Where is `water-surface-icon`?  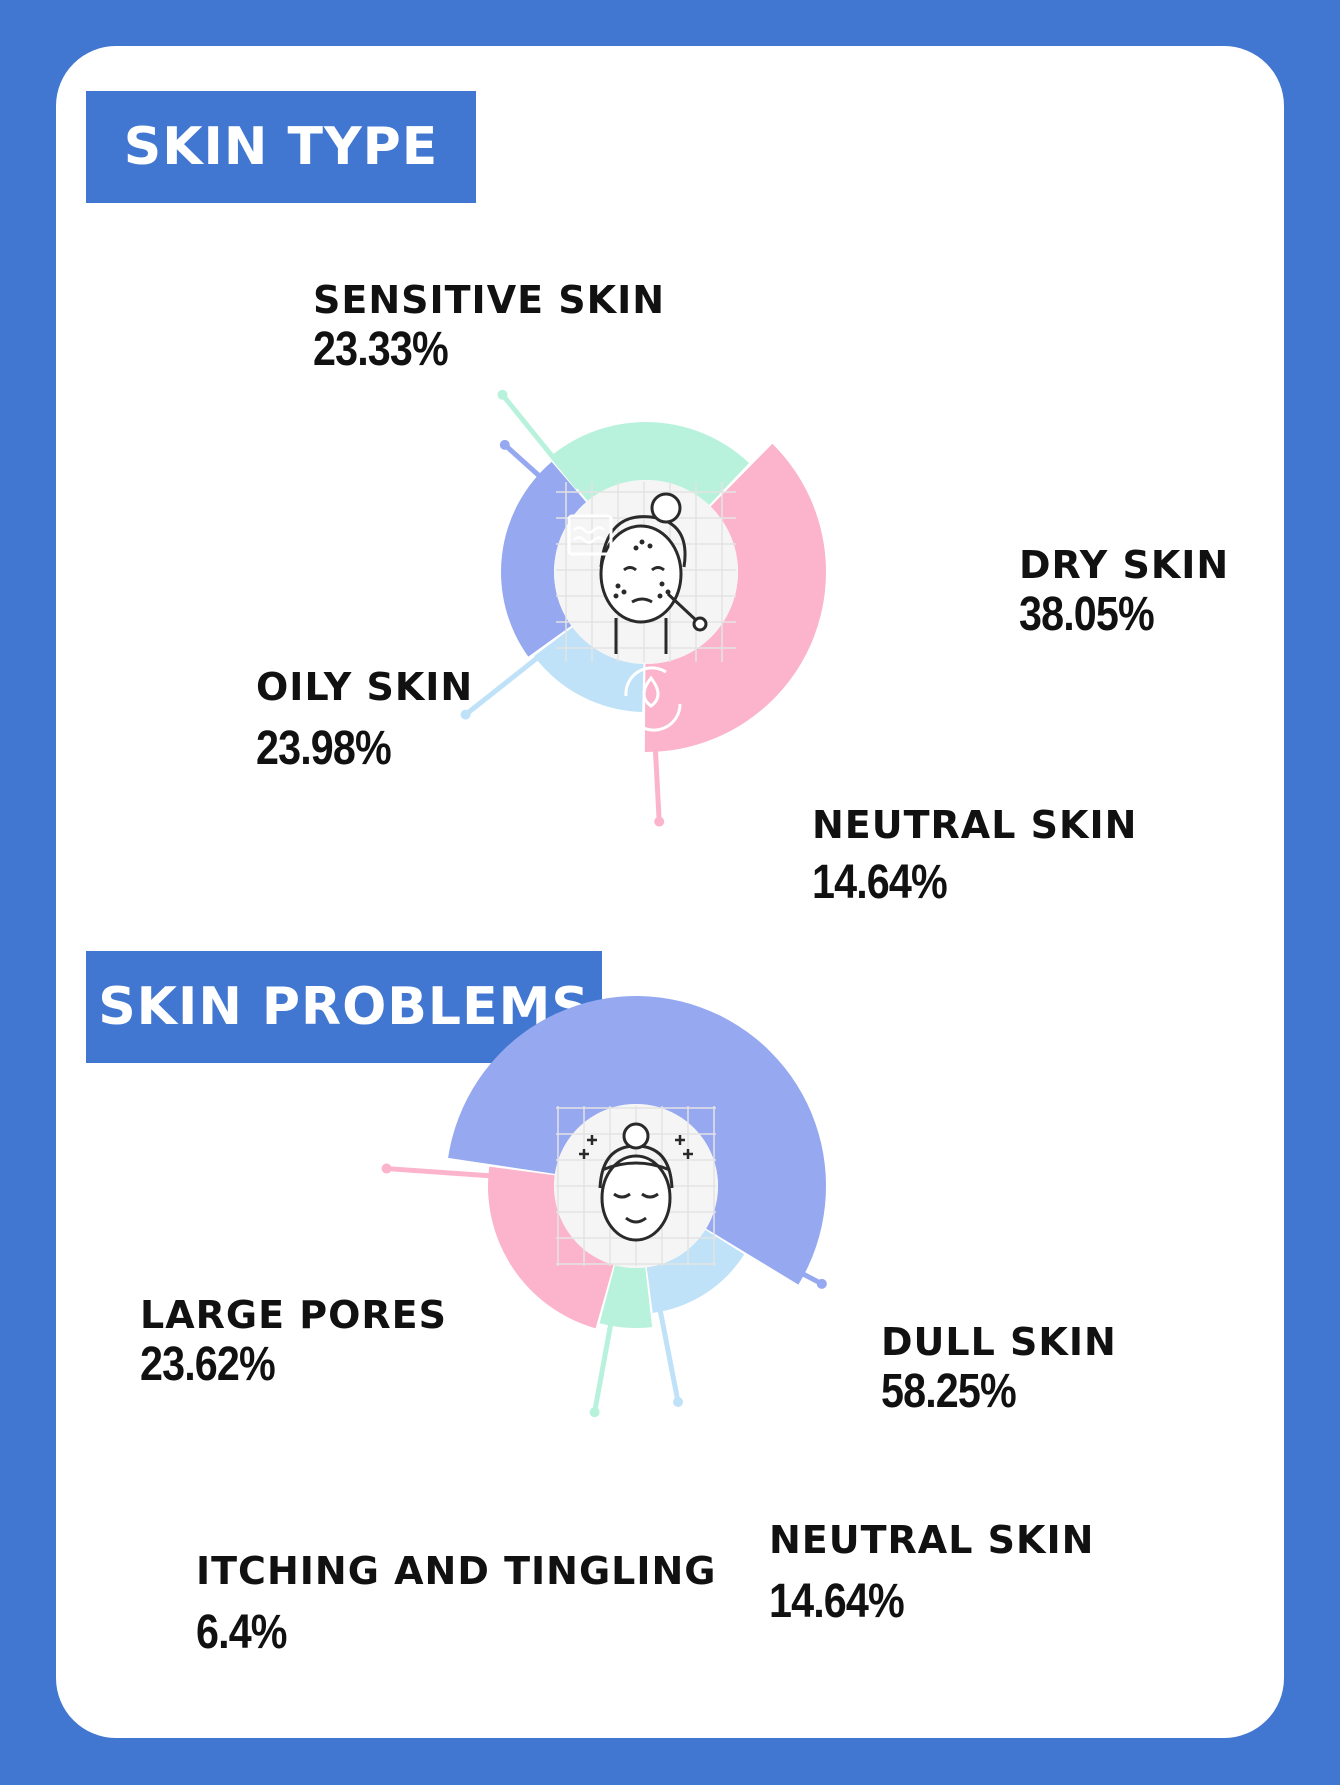
water-surface-icon is located at coordinates (590, 535).